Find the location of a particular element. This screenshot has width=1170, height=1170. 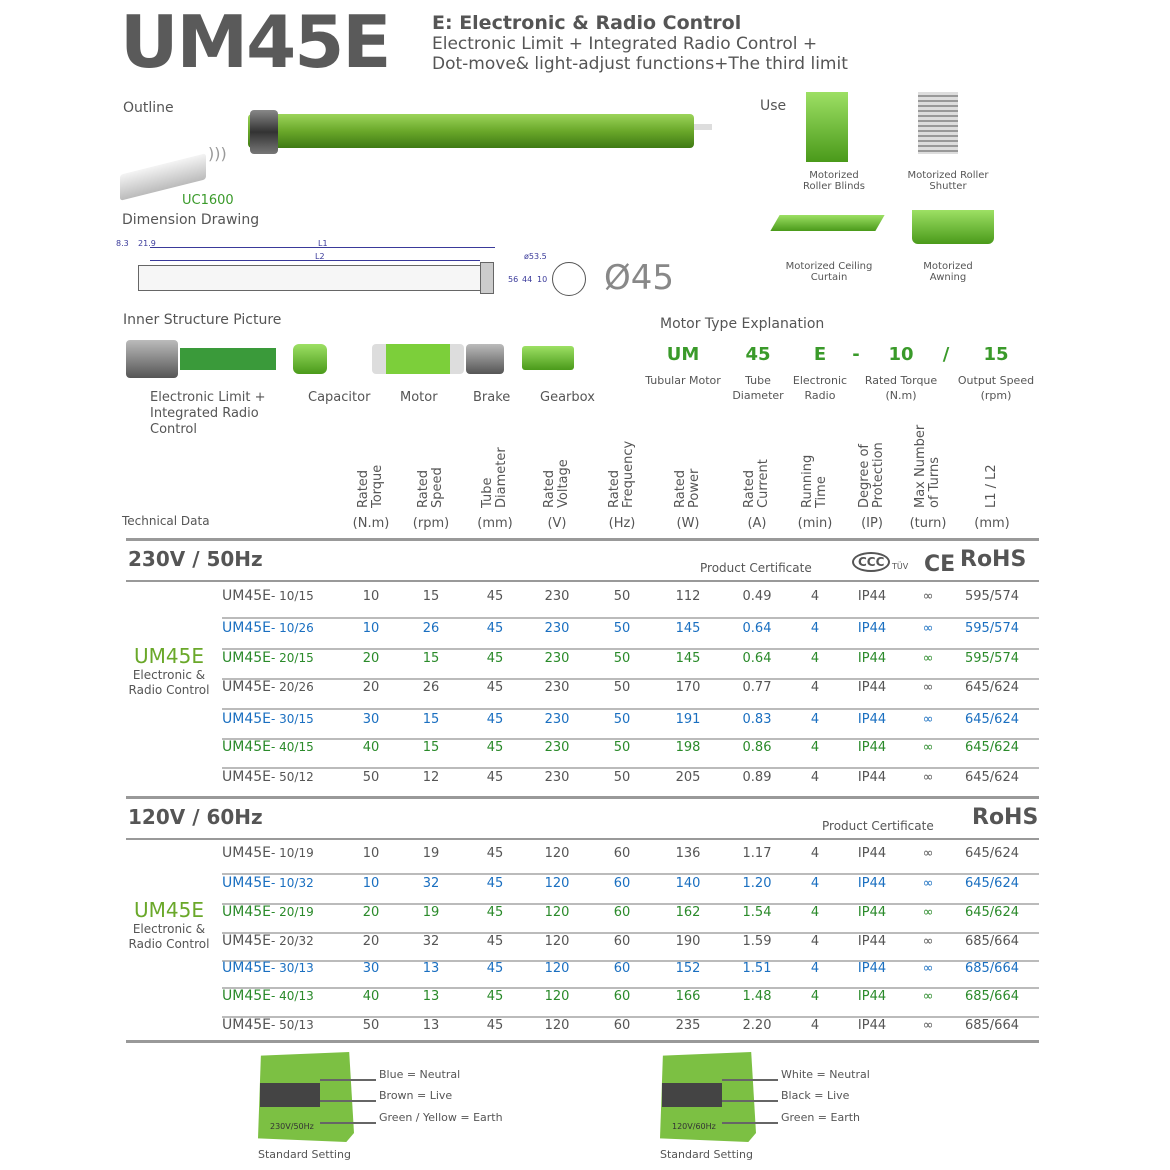

column-header-line: Frequency is located at coordinates (628, 474).